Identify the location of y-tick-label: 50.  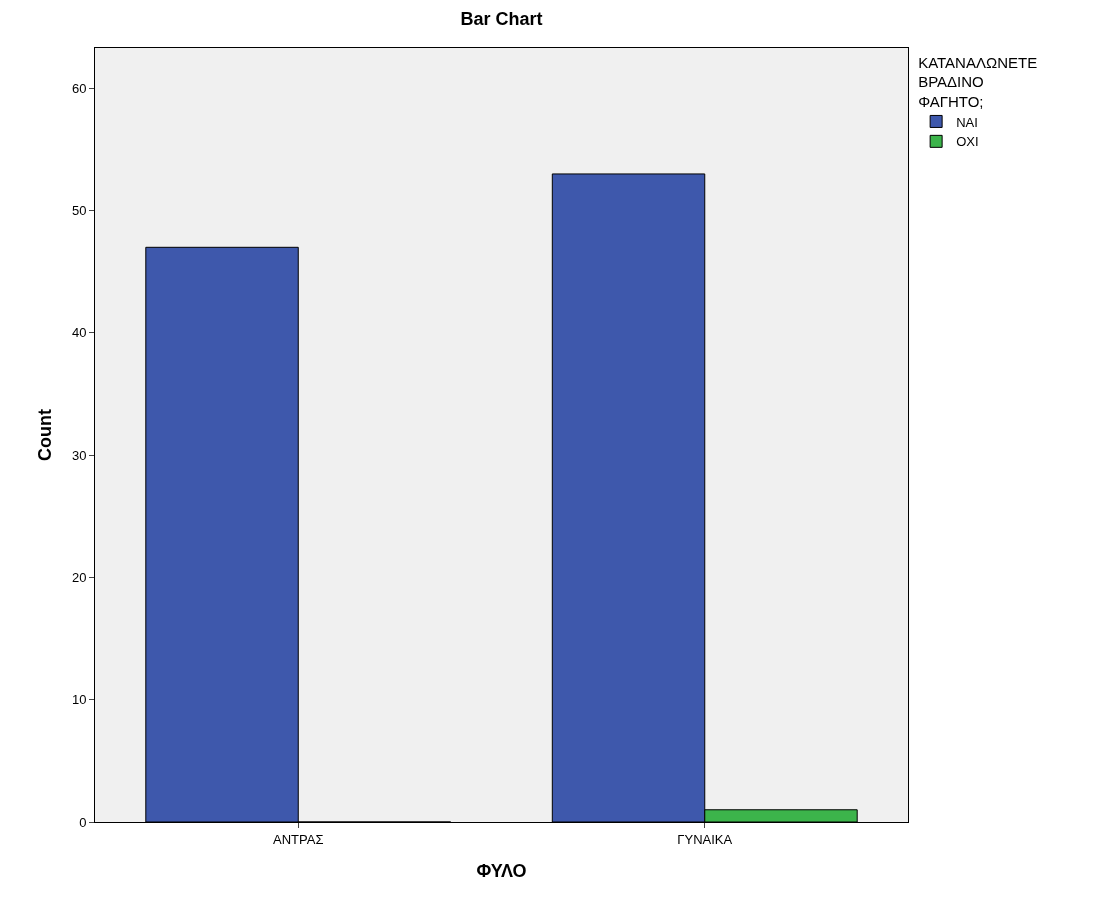
(79, 211).